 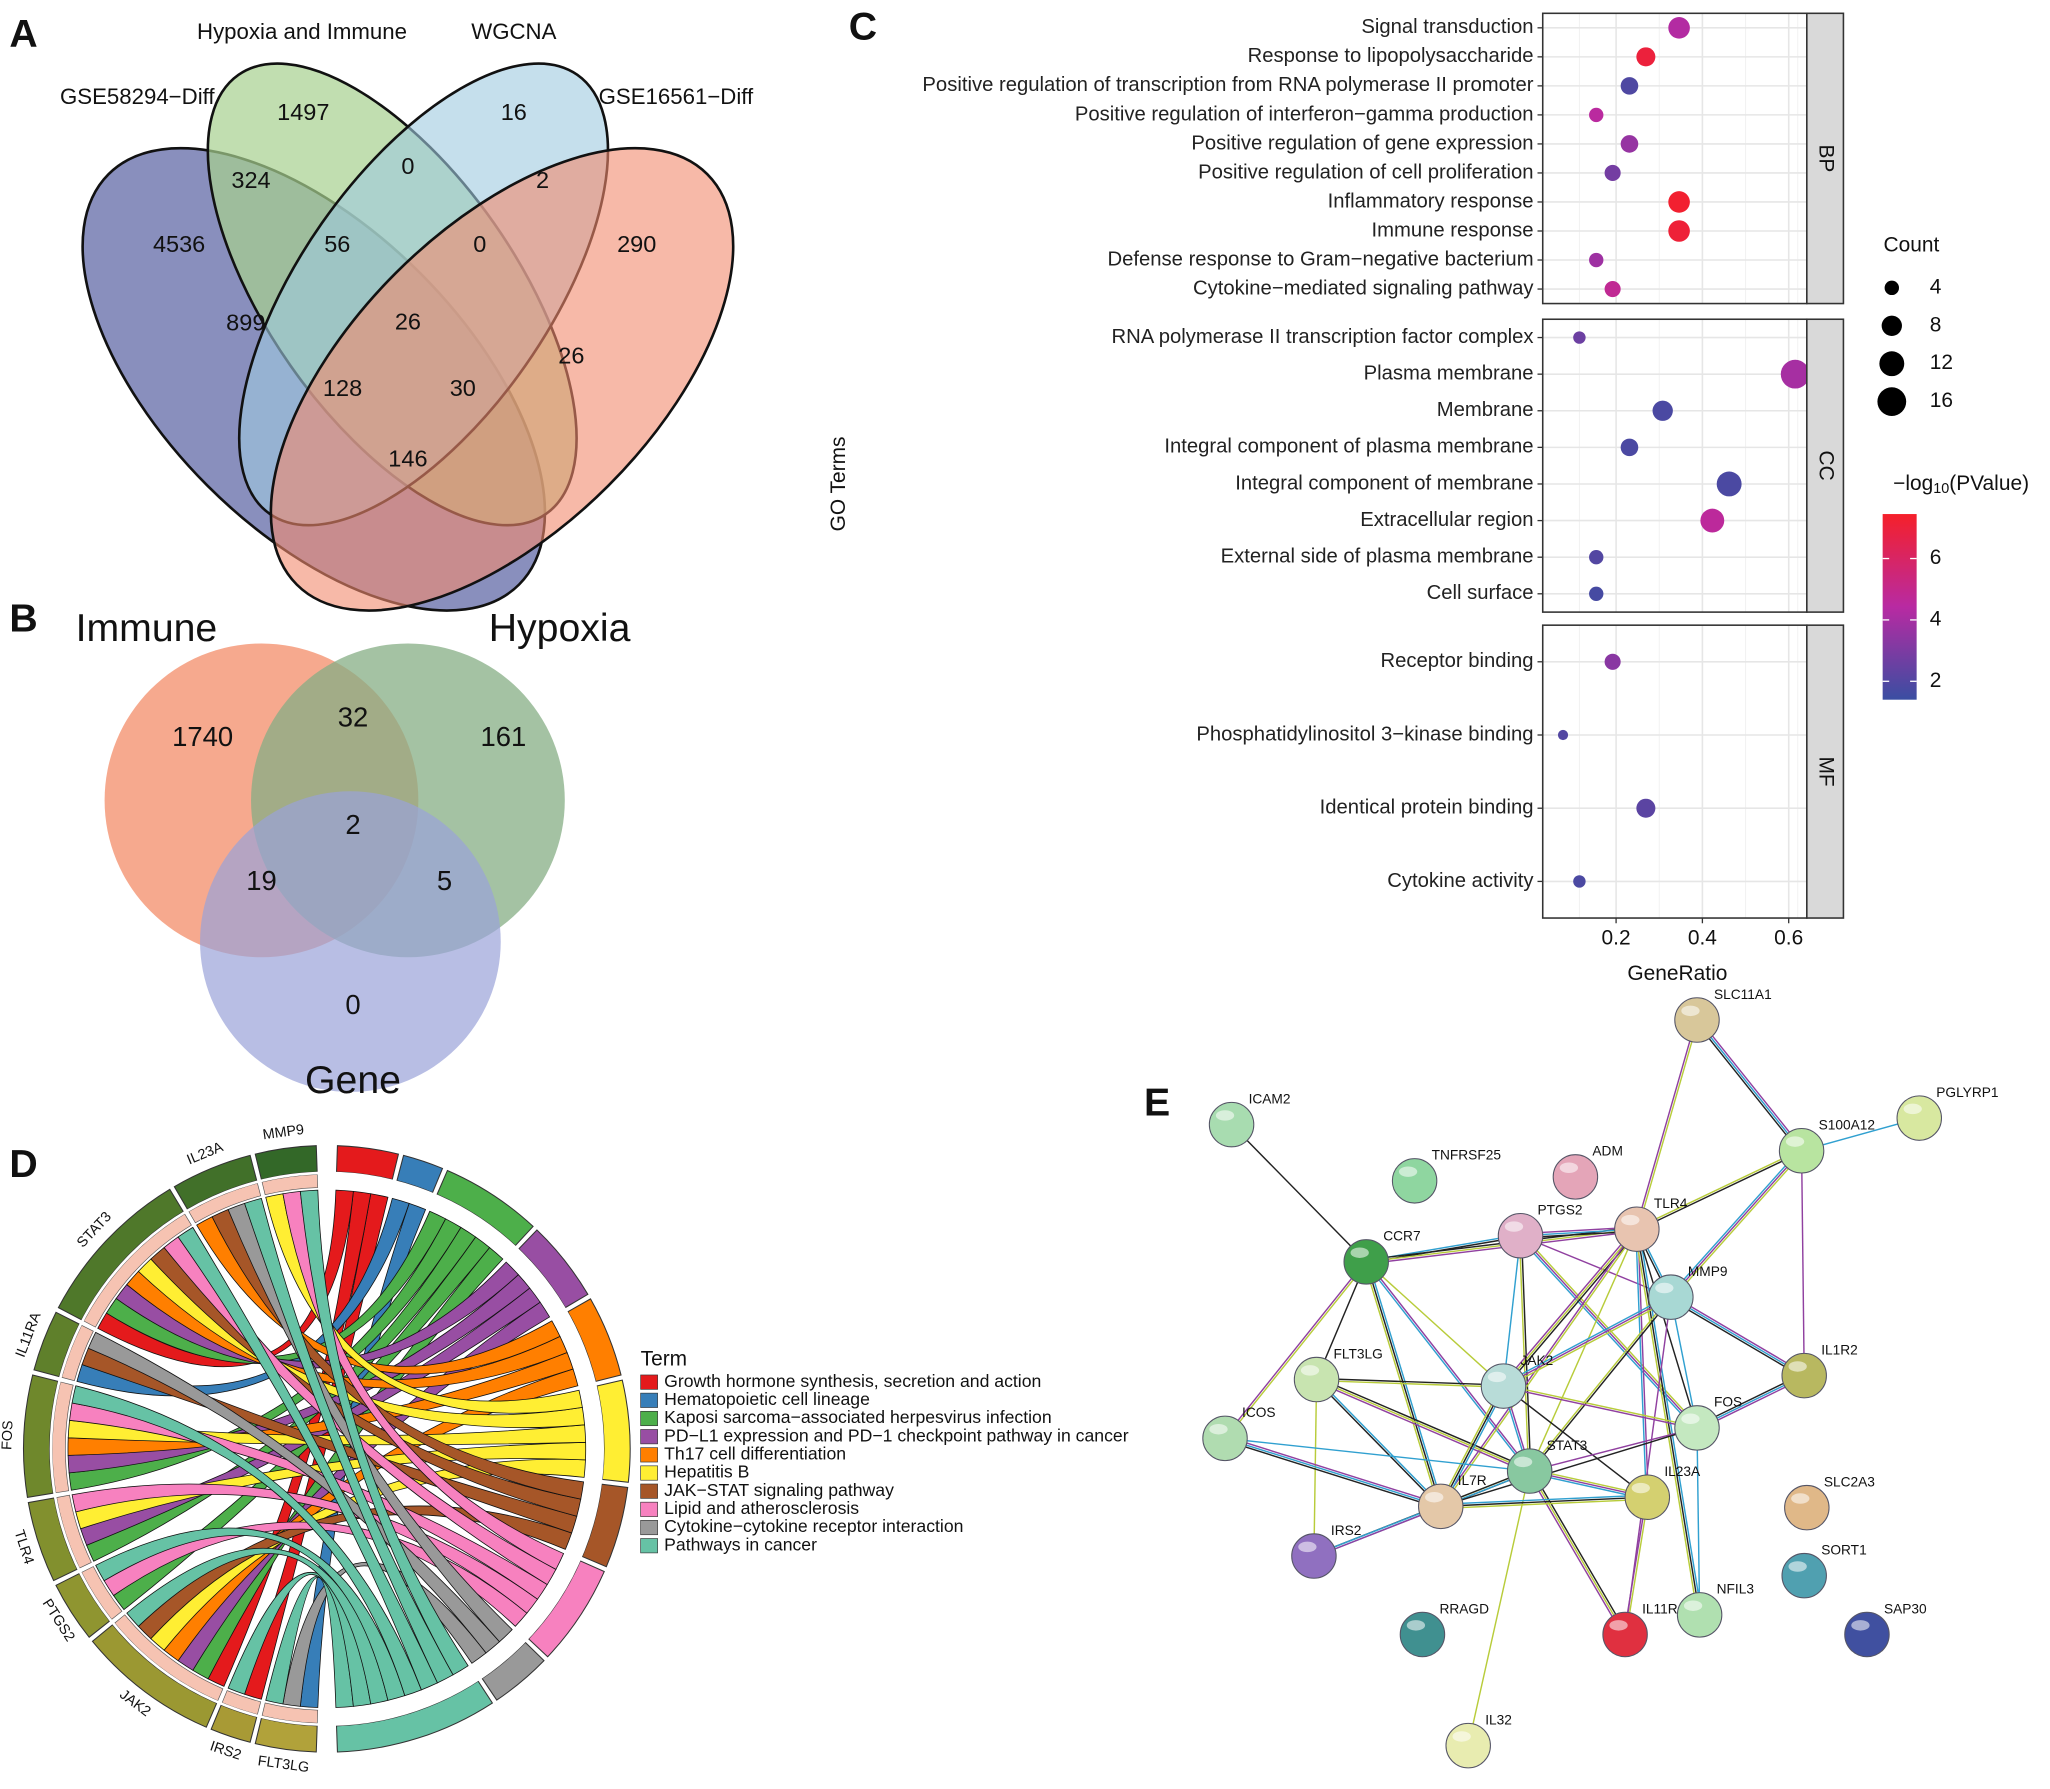 What do you see at coordinates (337, 244) in the screenshot?
I see `region-count: 56` at bounding box center [337, 244].